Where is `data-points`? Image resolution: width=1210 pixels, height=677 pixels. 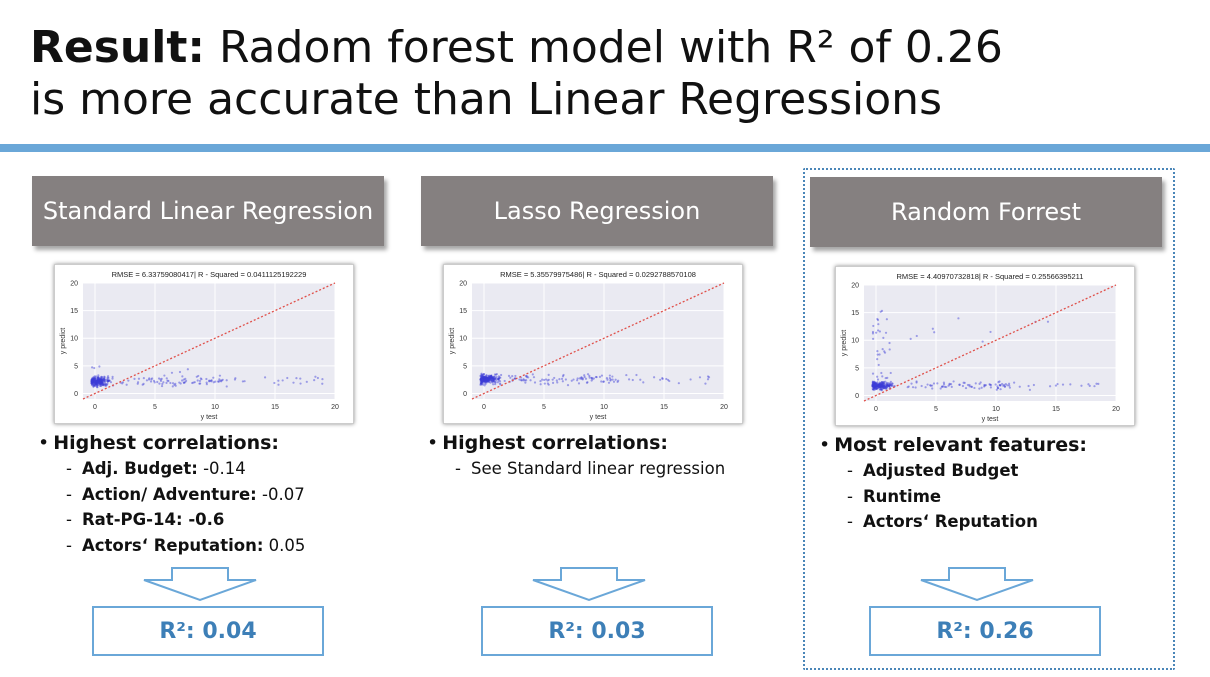 data-points is located at coordinates (595, 379).